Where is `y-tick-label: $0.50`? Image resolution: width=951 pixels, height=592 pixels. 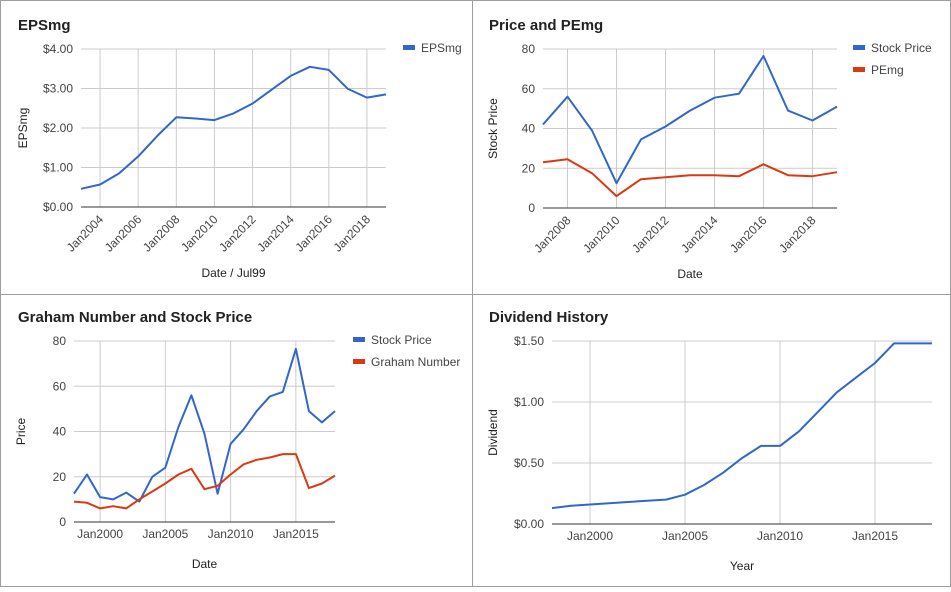 y-tick-label: $0.50 is located at coordinates (529, 463).